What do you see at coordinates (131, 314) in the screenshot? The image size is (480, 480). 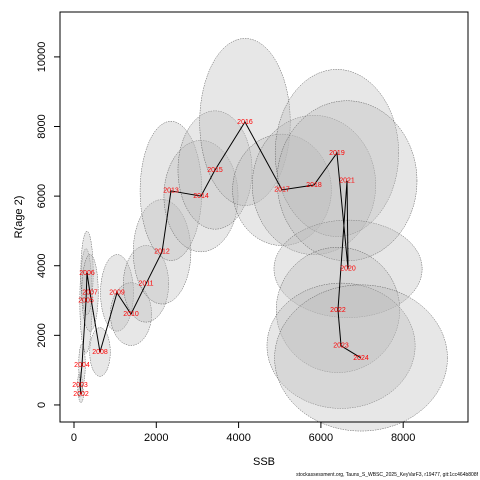 I see `point-label: 2010` at bounding box center [131, 314].